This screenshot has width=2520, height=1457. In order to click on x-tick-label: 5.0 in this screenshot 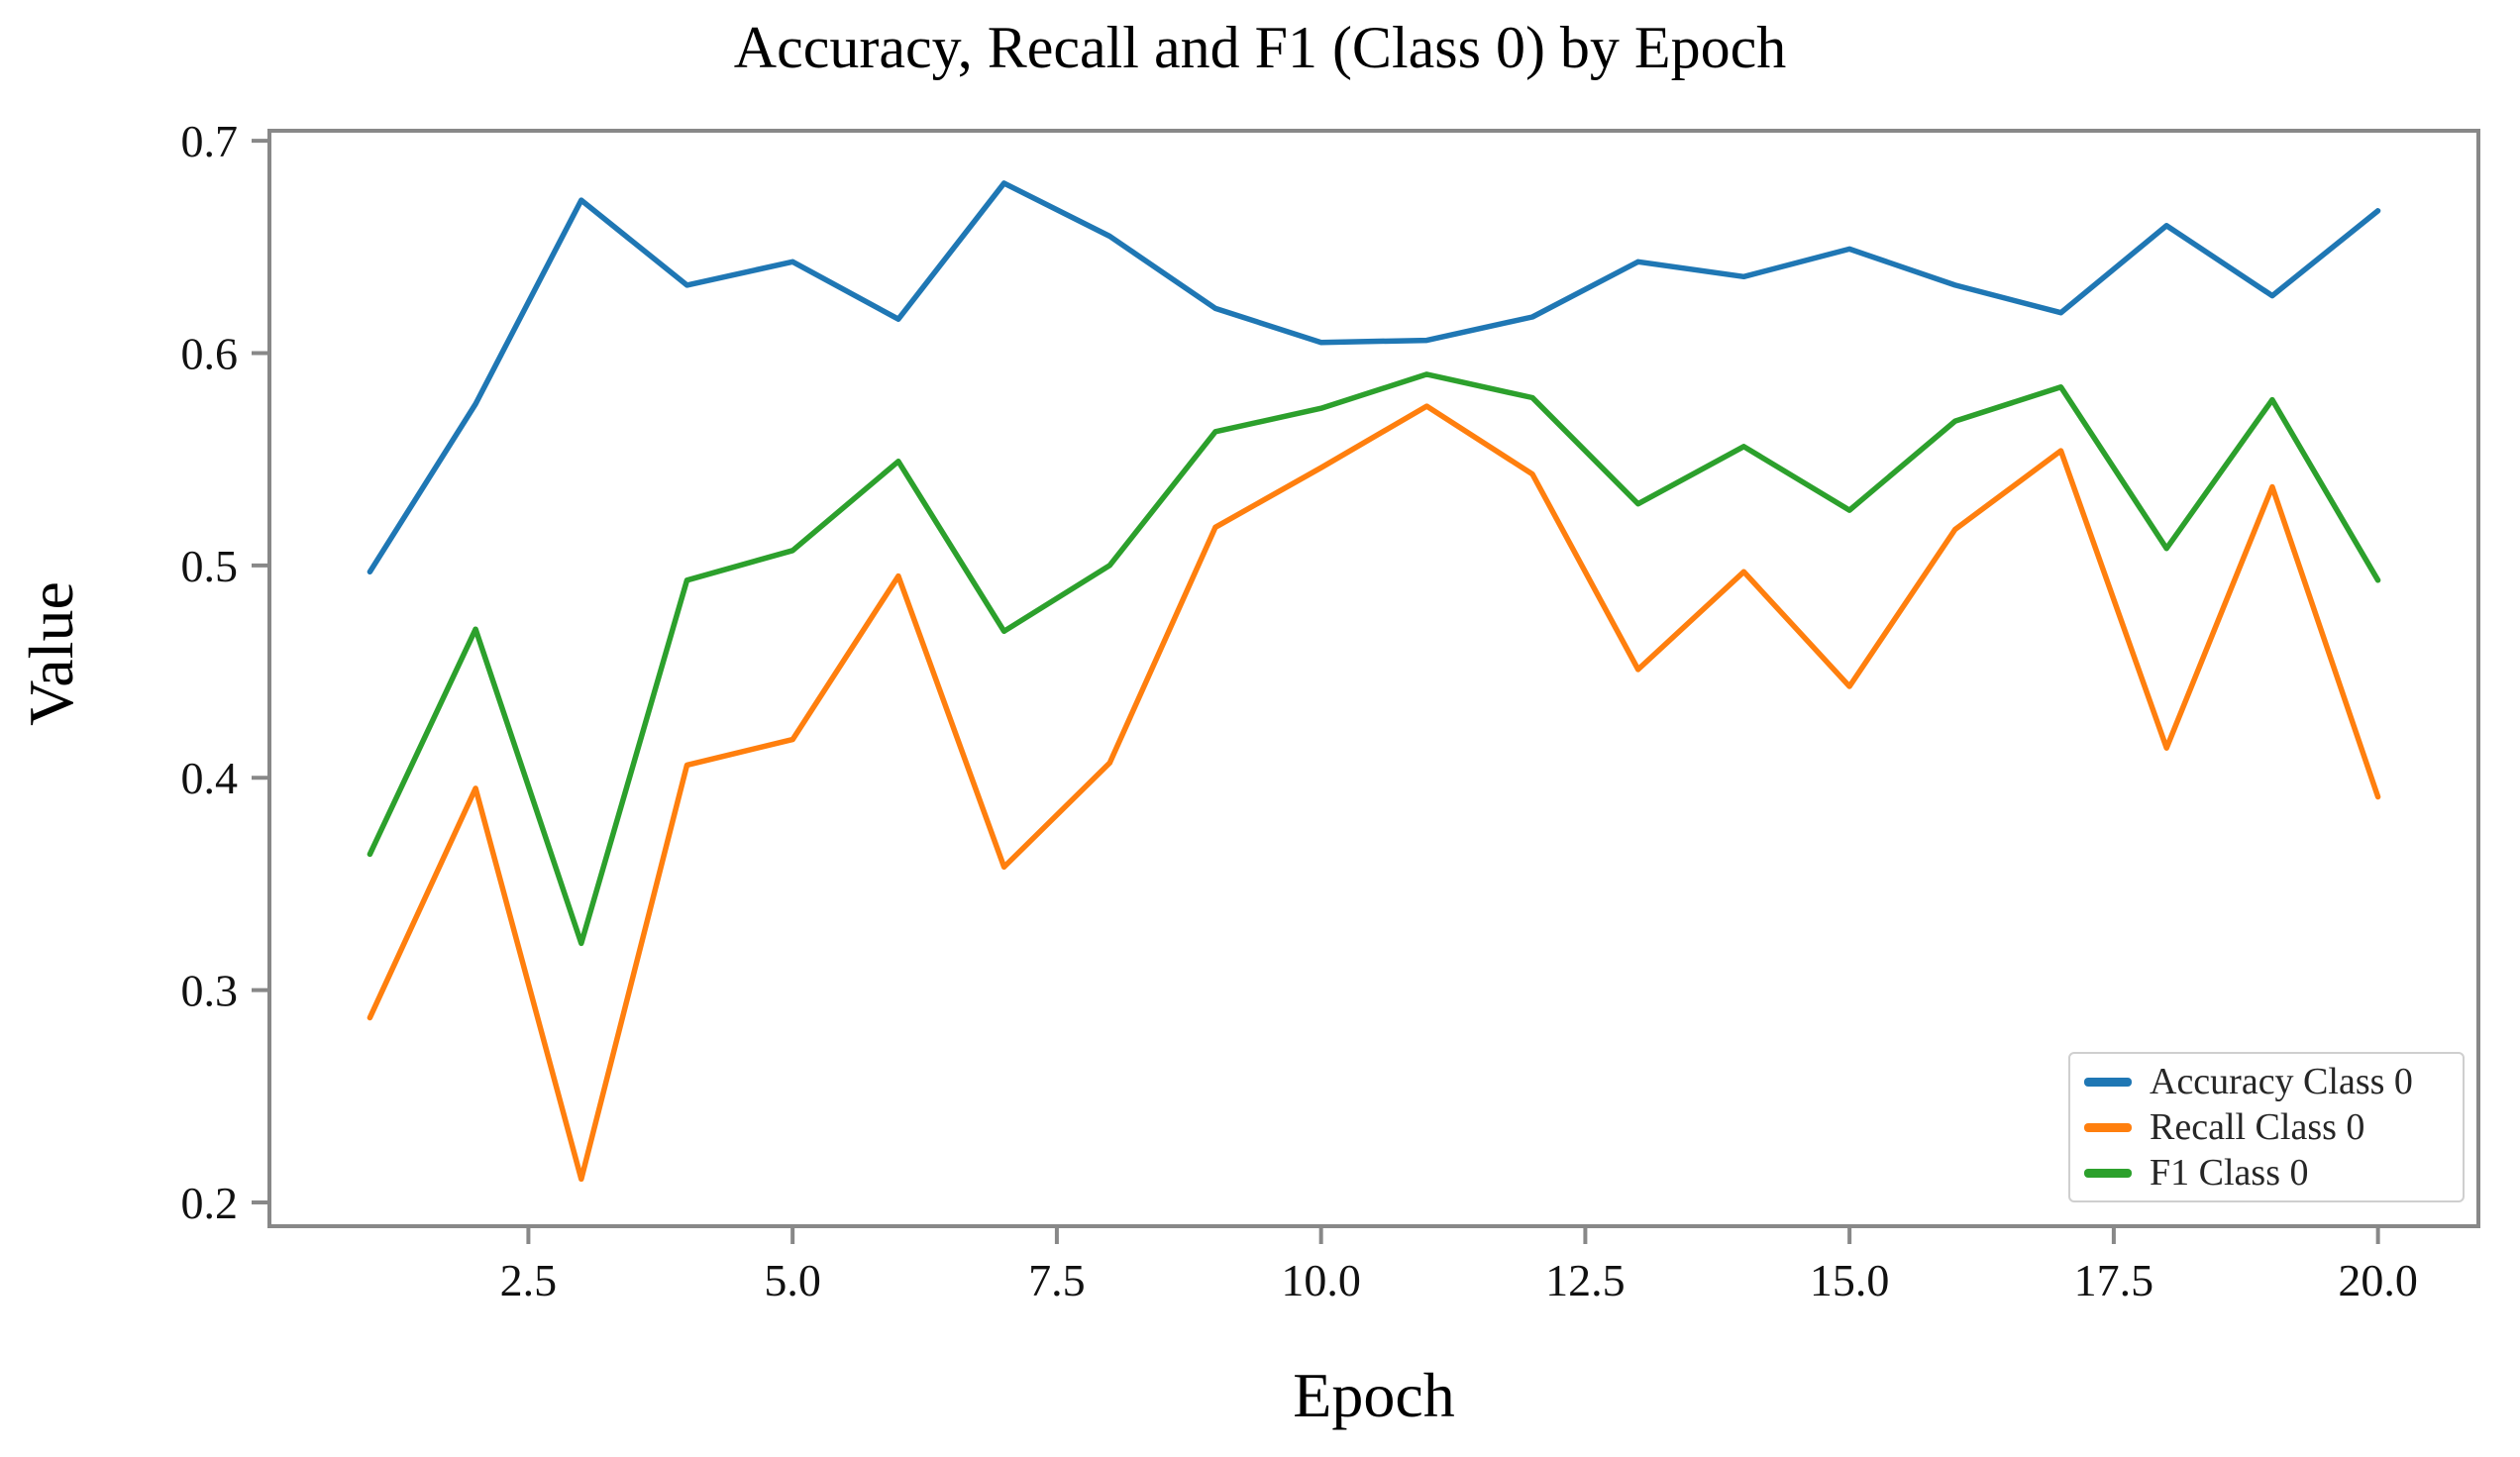, I will do `click(792, 1280)`.